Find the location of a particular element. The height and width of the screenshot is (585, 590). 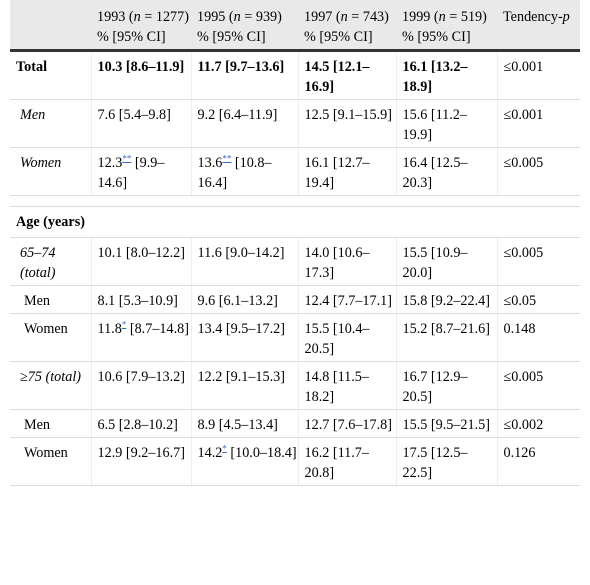

table-cell: 9.6 [6.1–13.2] is located at coordinates (245, 299).